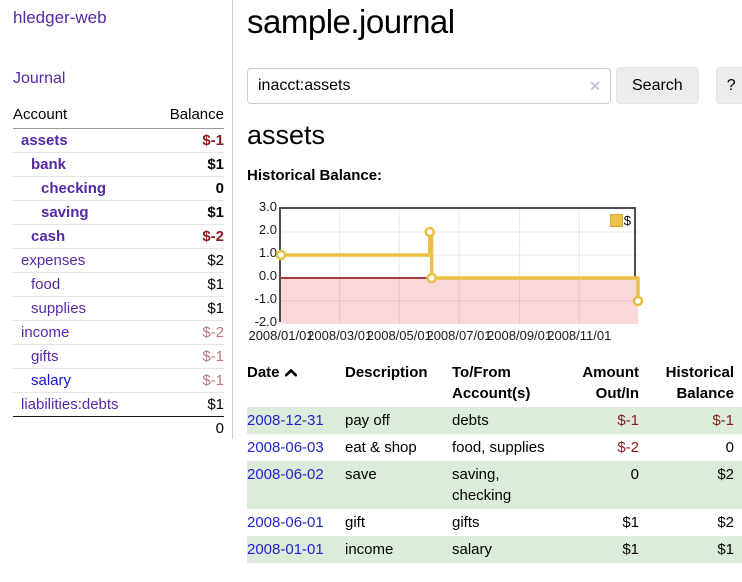 Image resolution: width=742 pixels, height=582 pixels. Describe the element at coordinates (459, 335) in the screenshot. I see `x-tick-label: 2008/07/01` at that location.